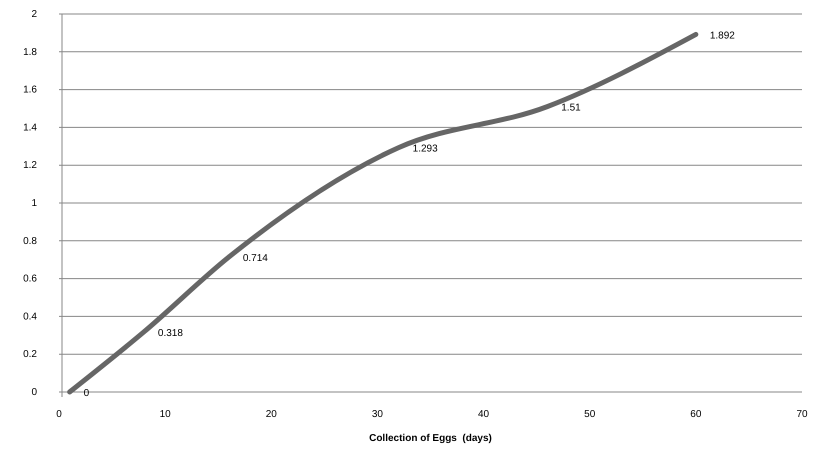 This screenshot has height=457, width=822. Describe the element at coordinates (723, 36) in the screenshot. I see `data-label: 1.892` at that location.